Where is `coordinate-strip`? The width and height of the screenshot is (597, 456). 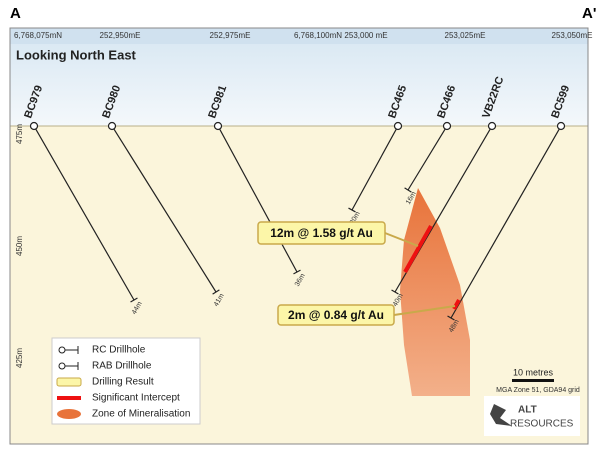
coordinate-strip is located at coordinates (299, 36).